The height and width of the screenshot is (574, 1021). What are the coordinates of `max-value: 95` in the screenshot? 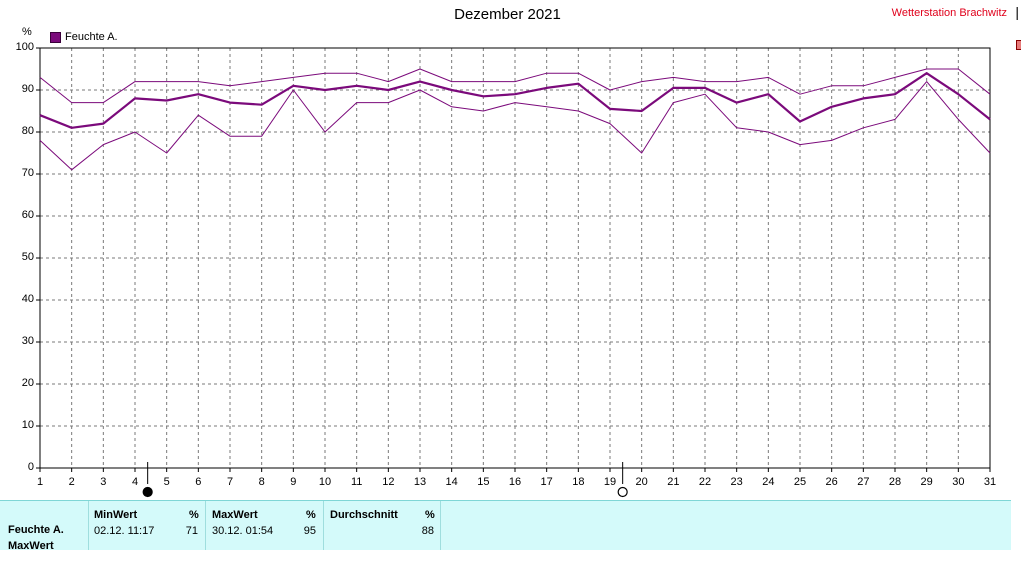 It's located at (309, 531).